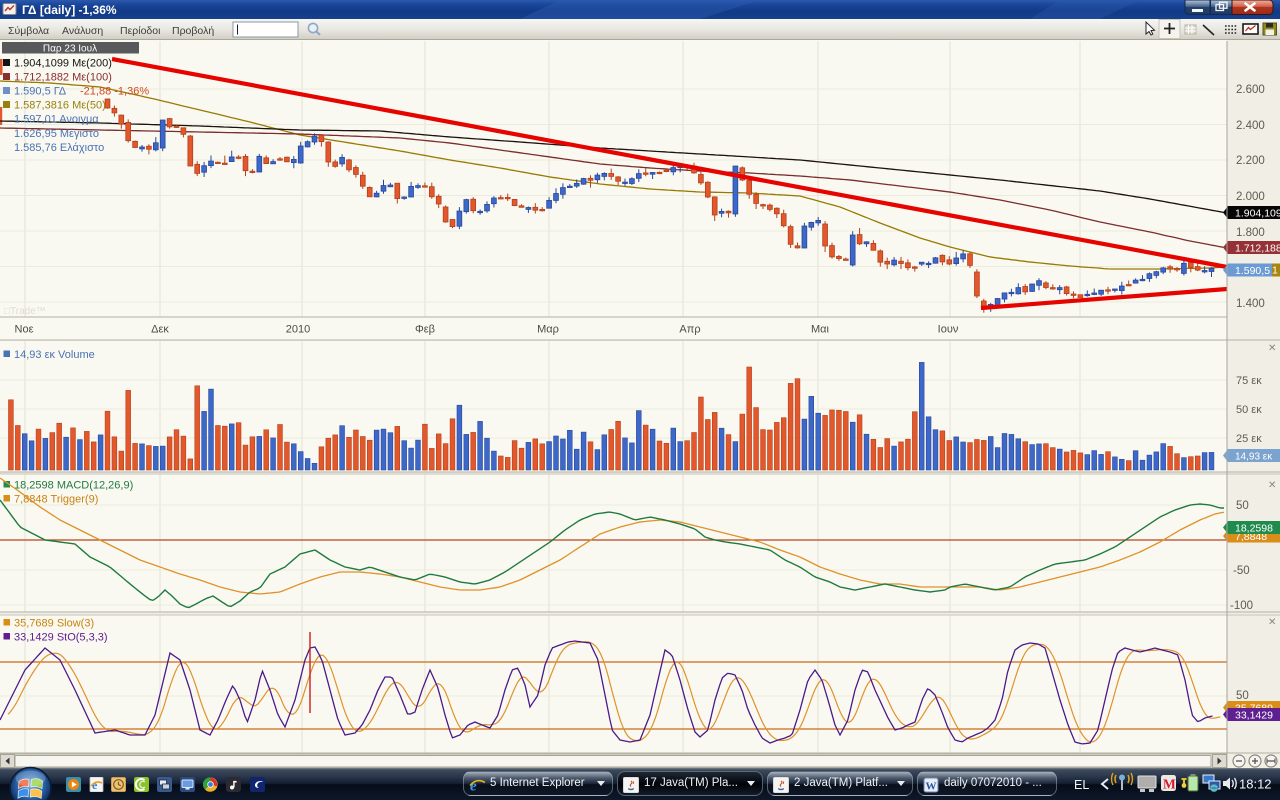 Image resolution: width=1280 pixels, height=800 pixels. I want to click on svg-text: 1.712,1882 Με(100), so click(63, 78).